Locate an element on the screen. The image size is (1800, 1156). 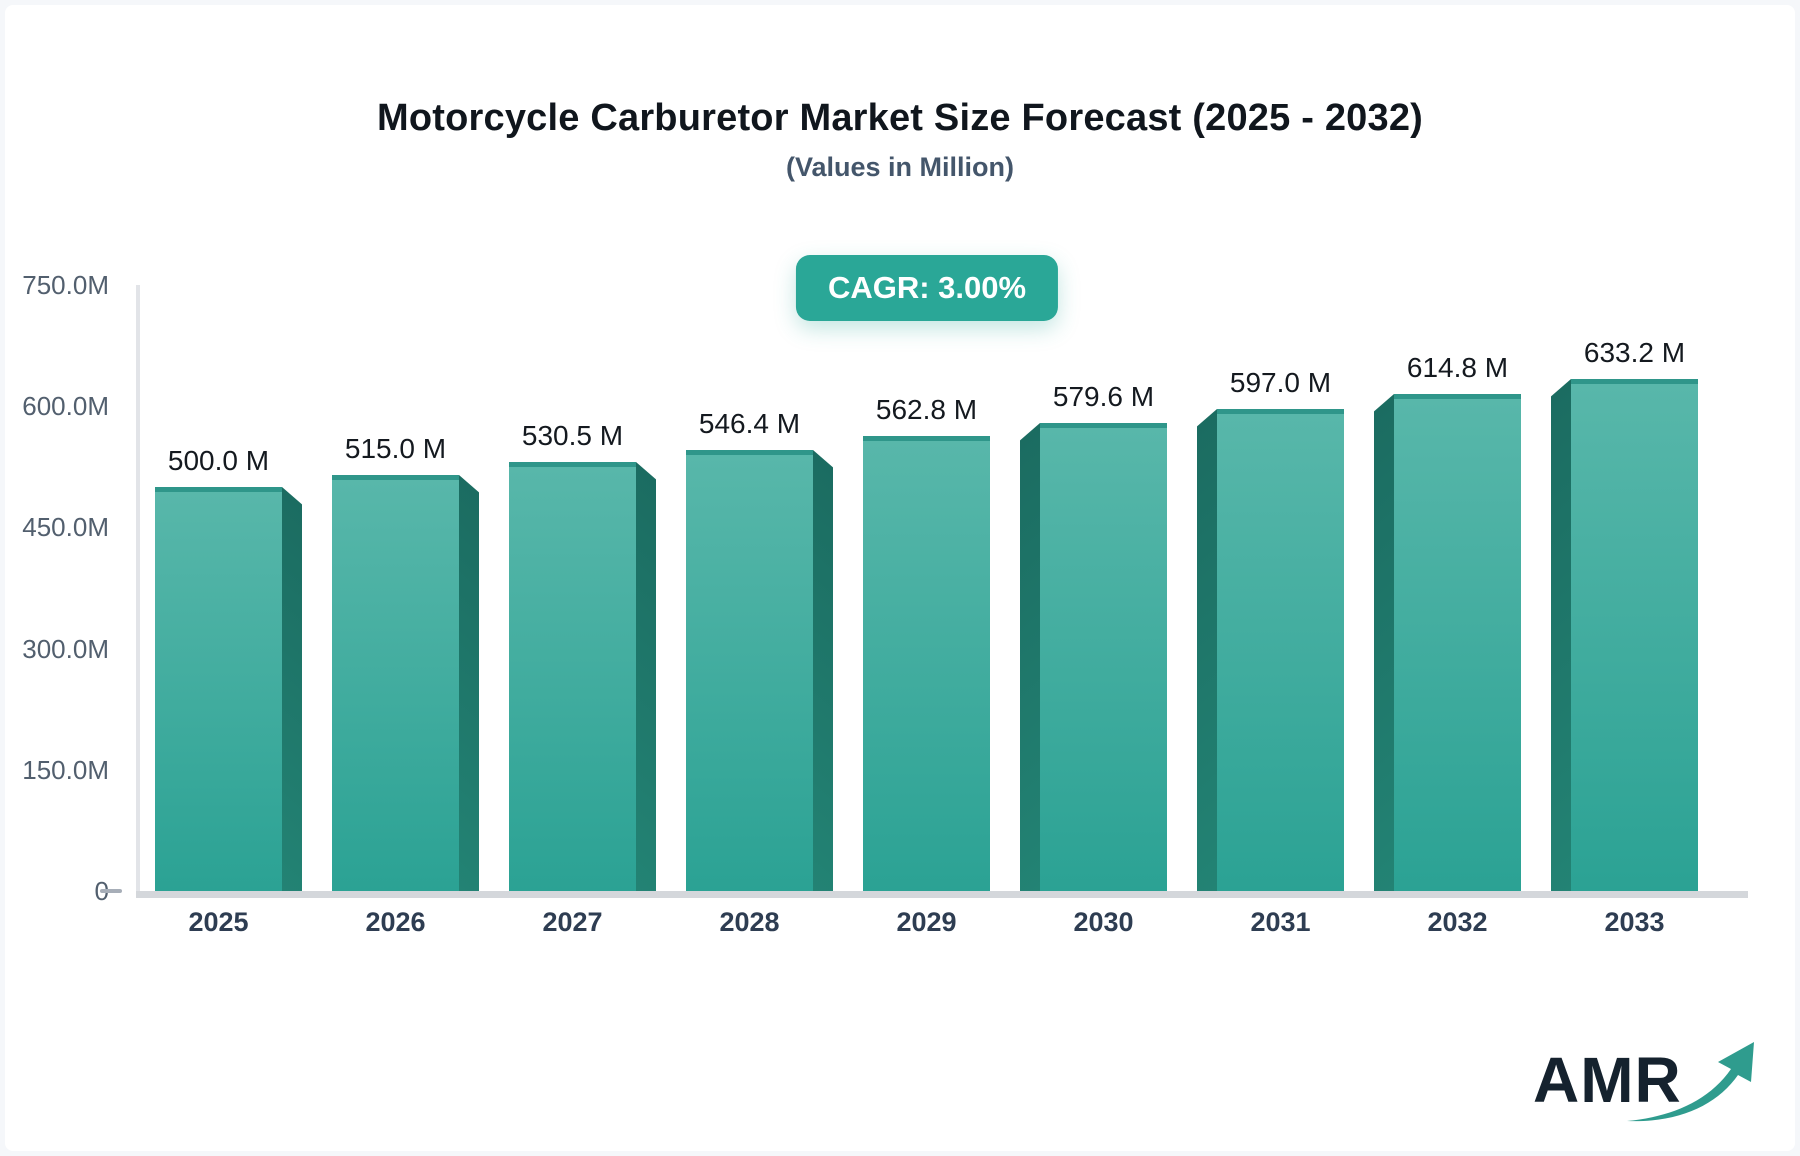
bar-value-label: 515.0 M is located at coordinates (395, 448).